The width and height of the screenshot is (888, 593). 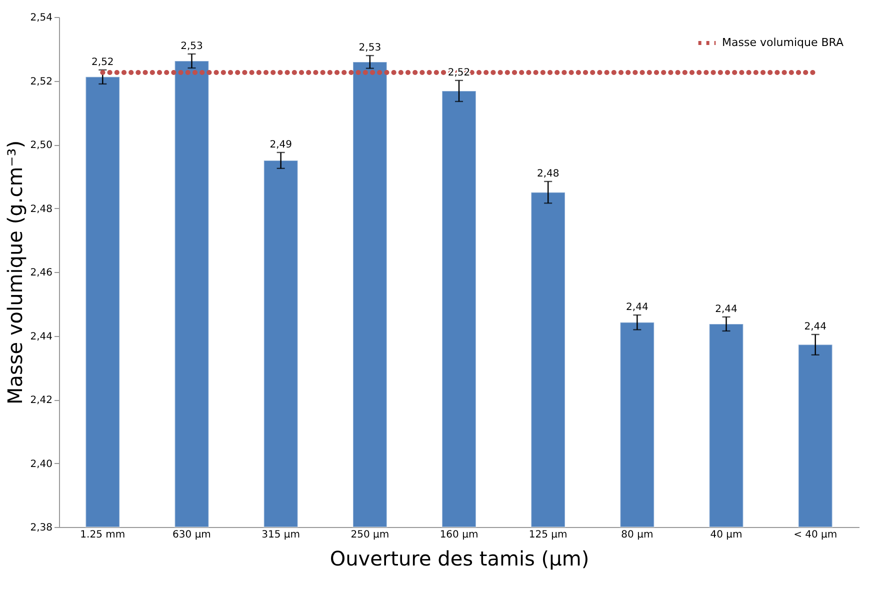 What do you see at coordinates (816, 535) in the screenshot?
I see `x-tick-label: < 40 µm` at bounding box center [816, 535].